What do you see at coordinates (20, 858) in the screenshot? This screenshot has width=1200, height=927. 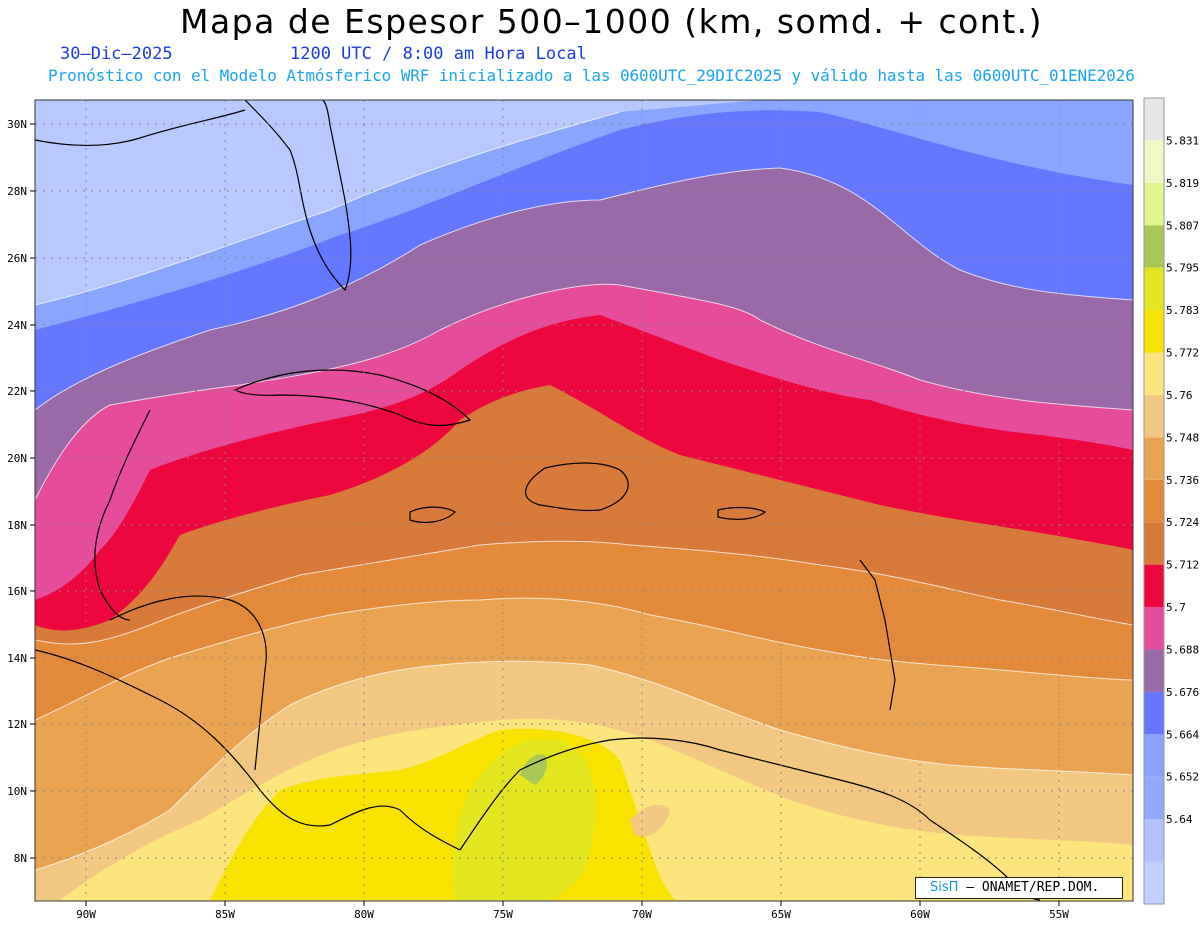 I see `lat-label: 8N` at bounding box center [20, 858].